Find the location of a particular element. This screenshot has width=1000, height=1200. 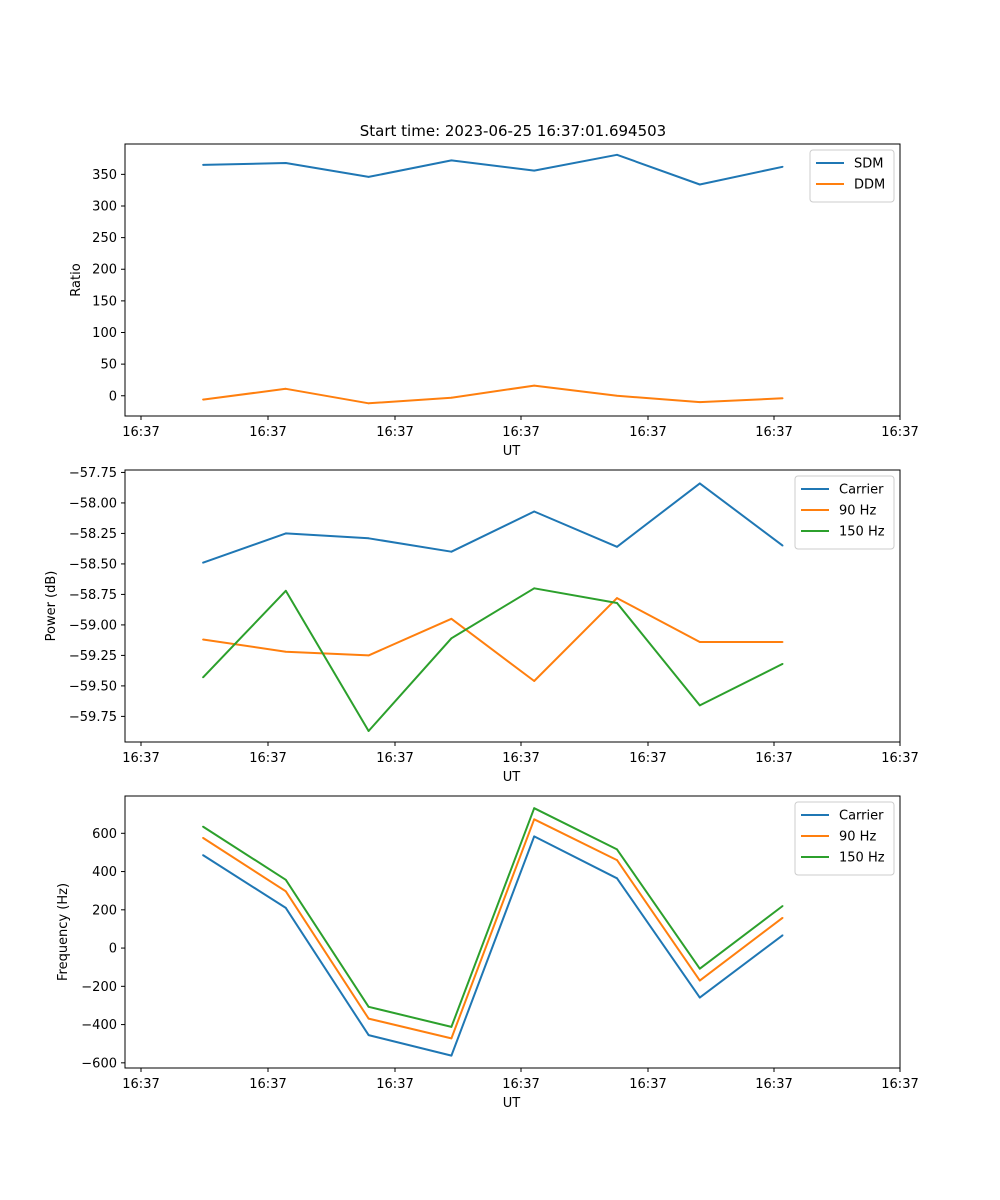

y-tick-label: −58.50 is located at coordinates (93, 564).